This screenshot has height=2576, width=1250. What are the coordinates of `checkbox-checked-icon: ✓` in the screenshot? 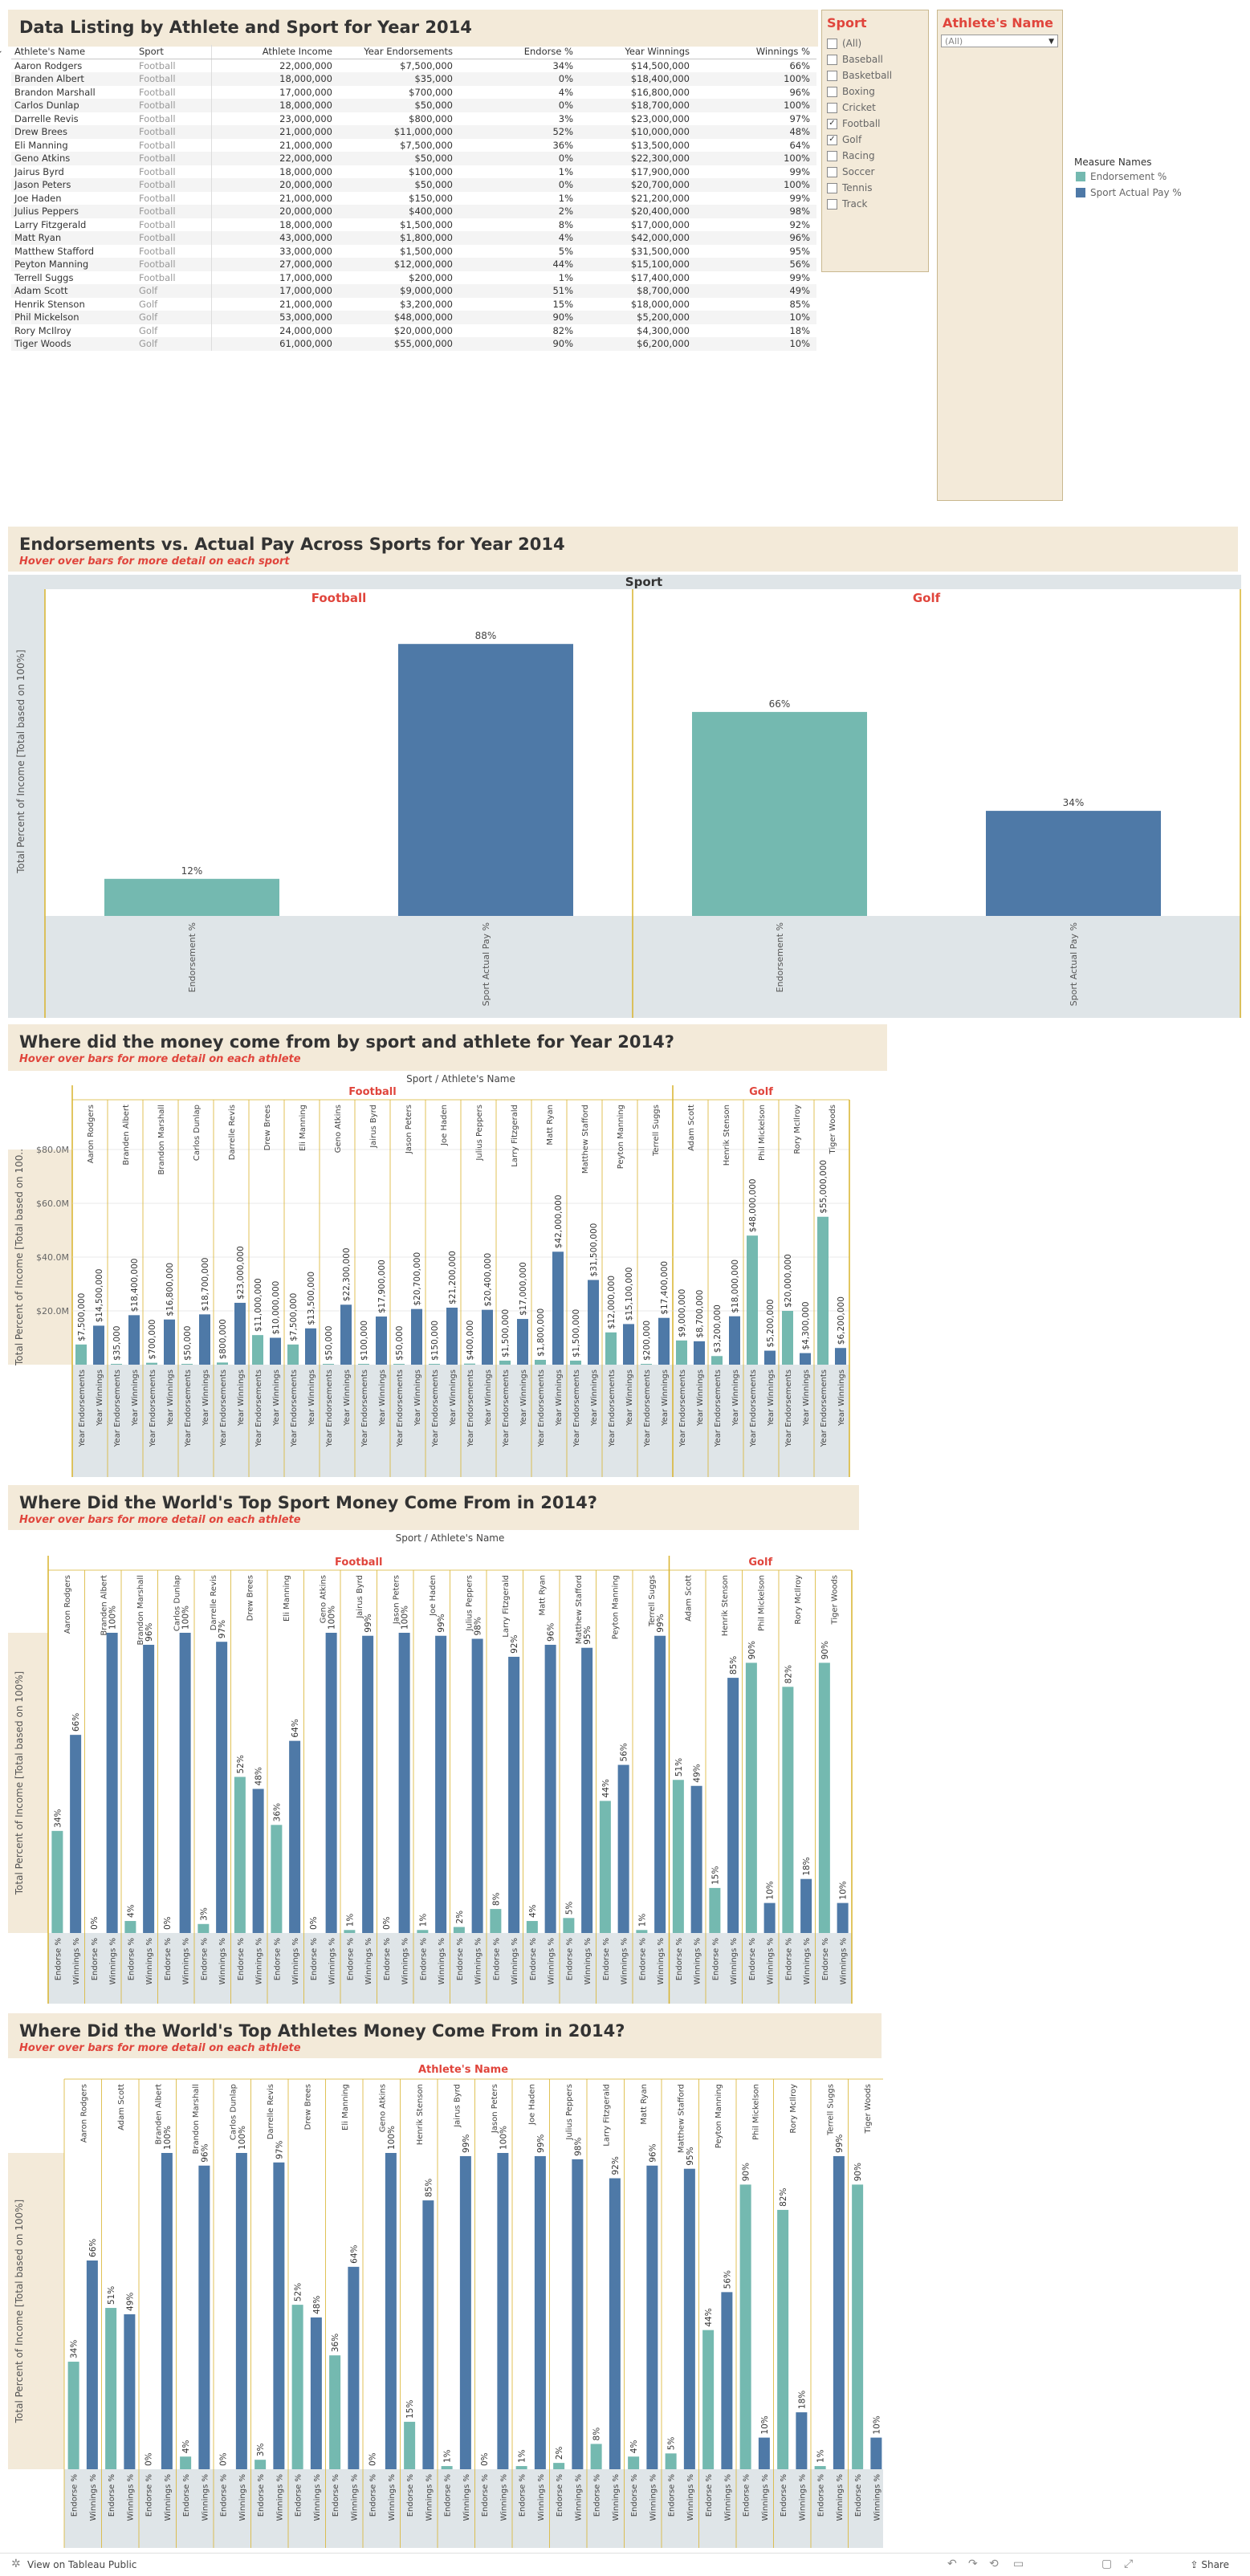 It's located at (832, 139).